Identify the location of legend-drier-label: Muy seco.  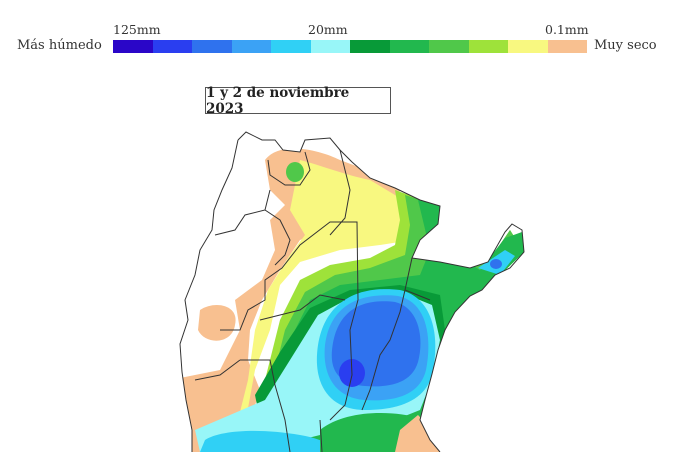
(625, 45).